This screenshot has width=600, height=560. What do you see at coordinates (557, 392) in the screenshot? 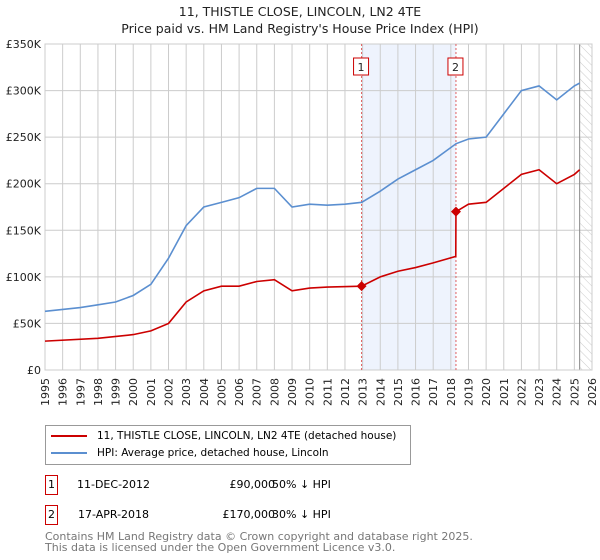
I see `x-tick-label: 2024` at bounding box center [557, 392].